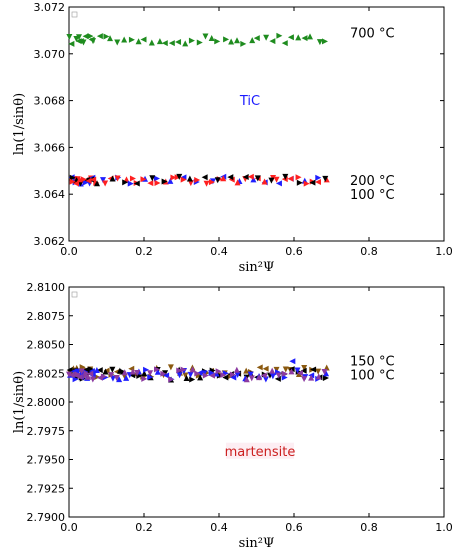 This screenshot has width=454, height=550. I want to click on y-tick-label: 3.066, so click(50, 147).